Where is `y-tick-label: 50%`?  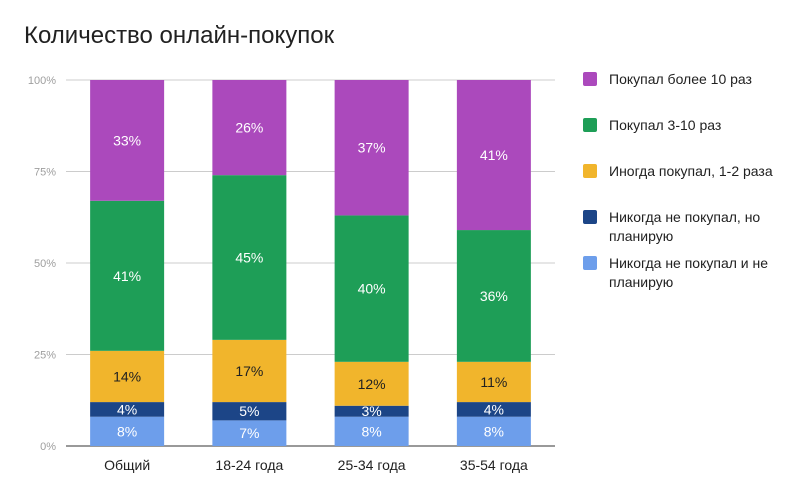 y-tick-label: 50% is located at coordinates (45, 264).